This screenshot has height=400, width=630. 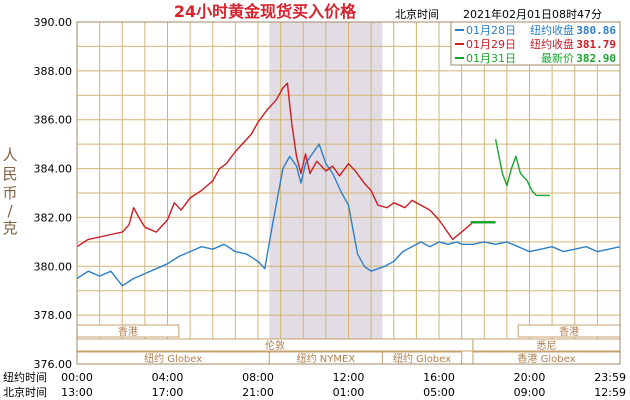 I want to click on y-tick-label: 390.00, so click(x=53, y=22).